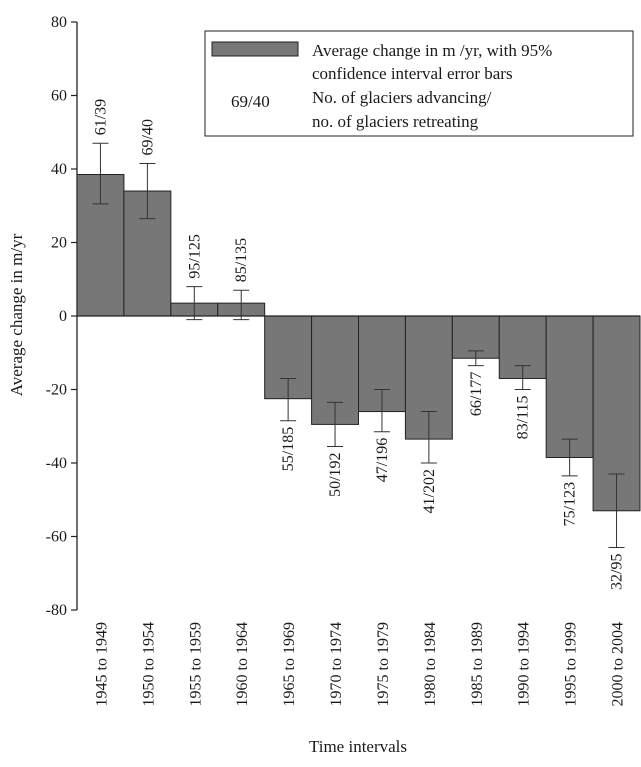 This screenshot has height=767, width=641. I want to click on count-label: 66/177, so click(476, 394).